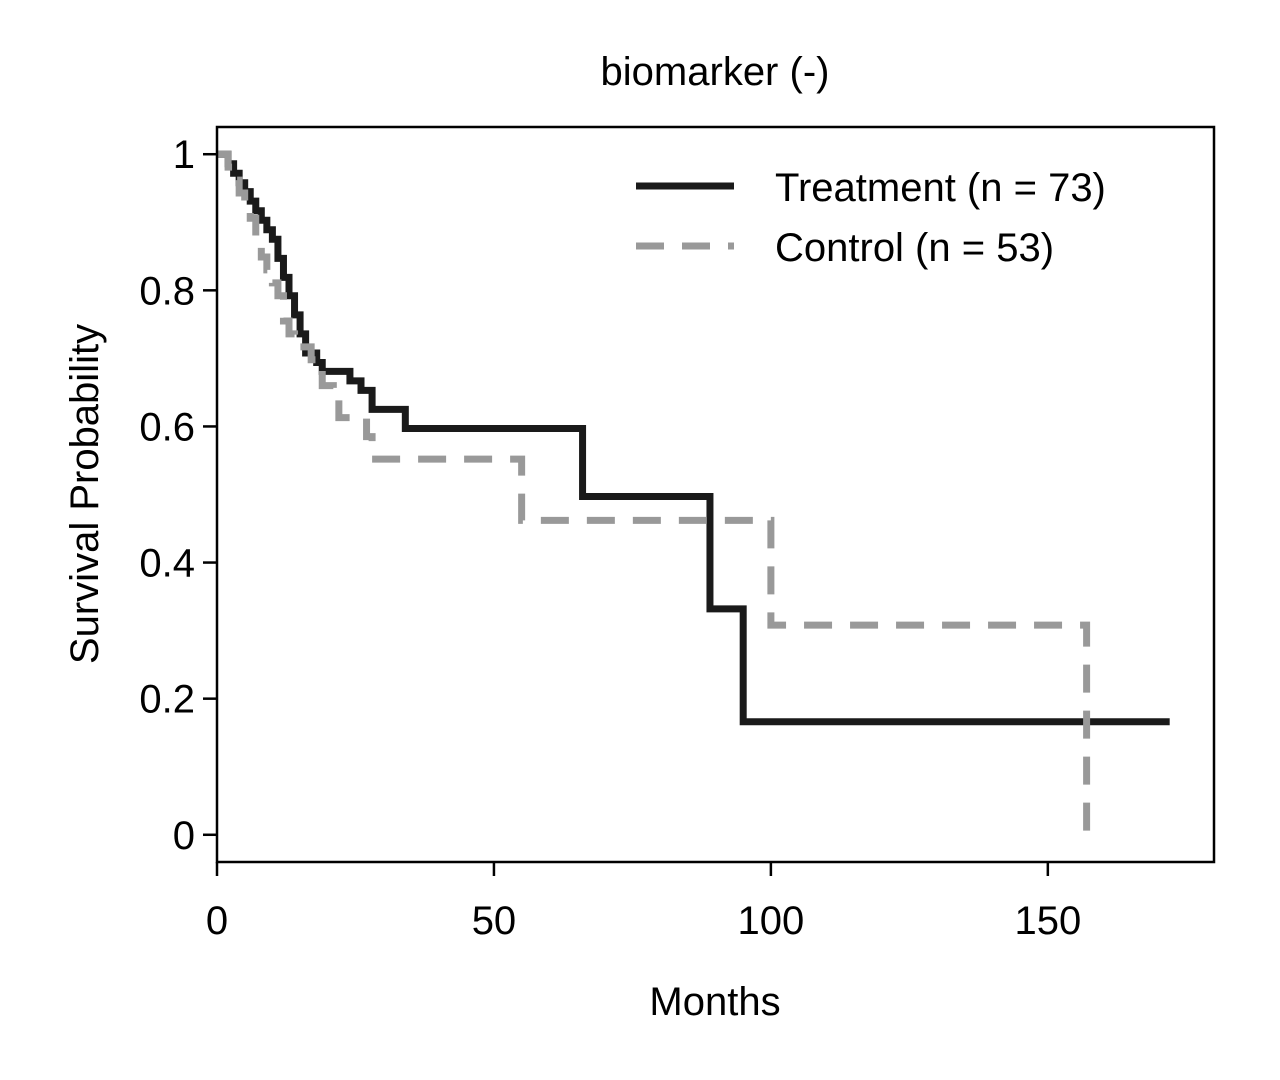 The image size is (1280, 1080). Describe the element at coordinates (643, 902) in the screenshot. I see `x-axis: 0 50 100 150` at that location.